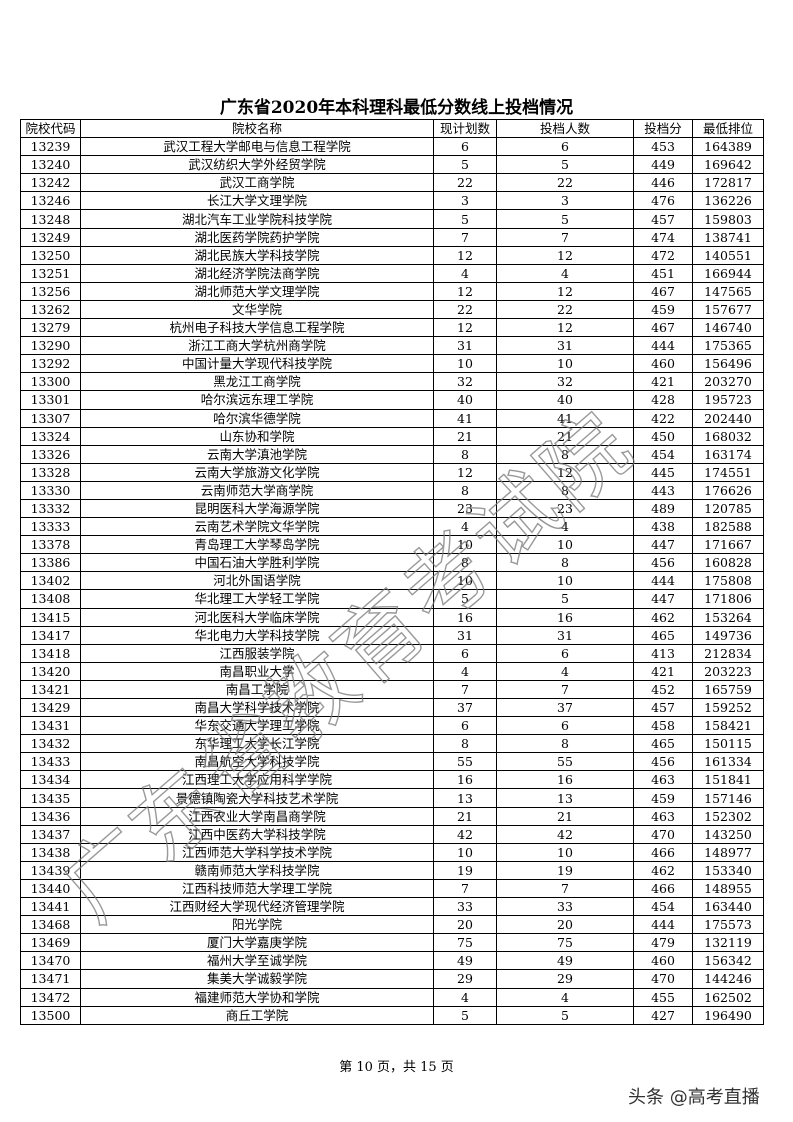 The image size is (793, 1122). What do you see at coordinates (728, 472) in the screenshot?
I see `table-cell: 174551` at bounding box center [728, 472].